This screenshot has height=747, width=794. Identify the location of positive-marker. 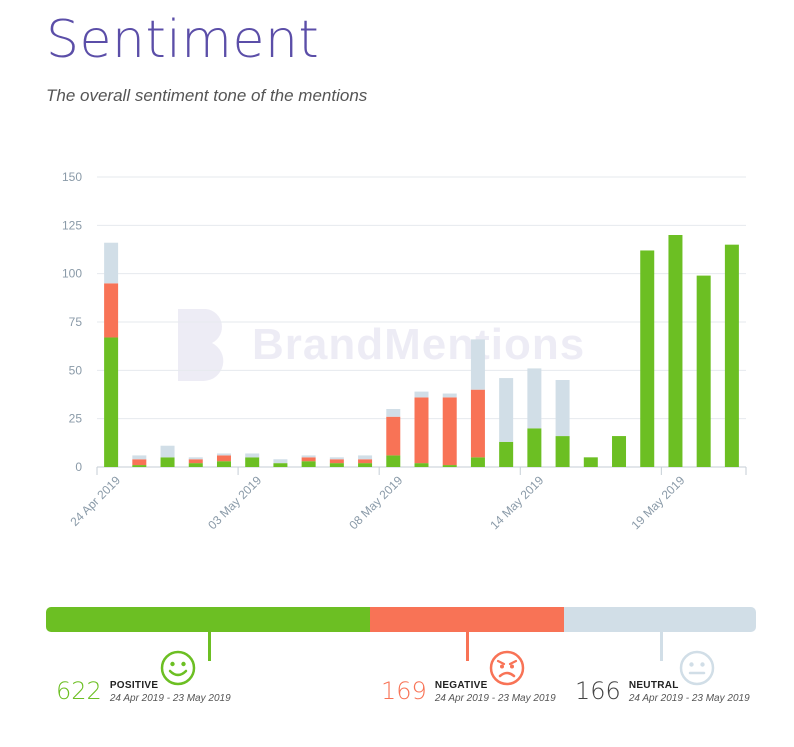
(209, 646).